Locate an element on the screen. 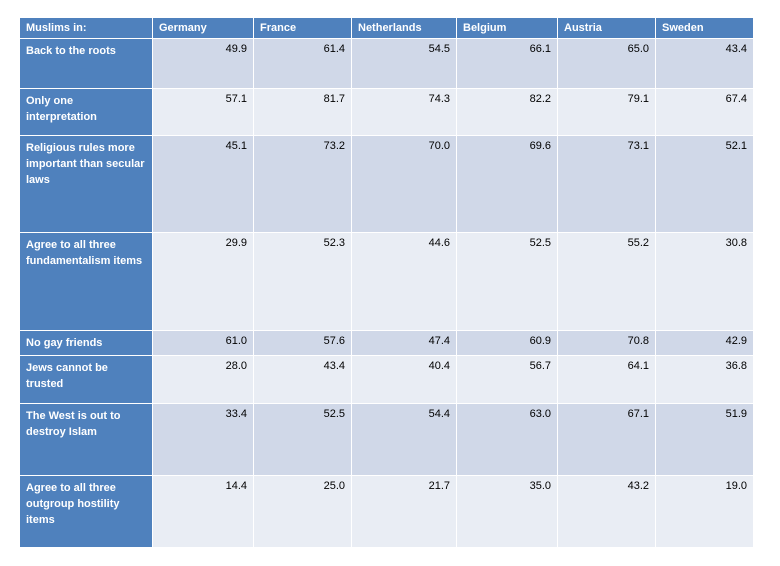  value-cell: 52.3 is located at coordinates (302, 281).